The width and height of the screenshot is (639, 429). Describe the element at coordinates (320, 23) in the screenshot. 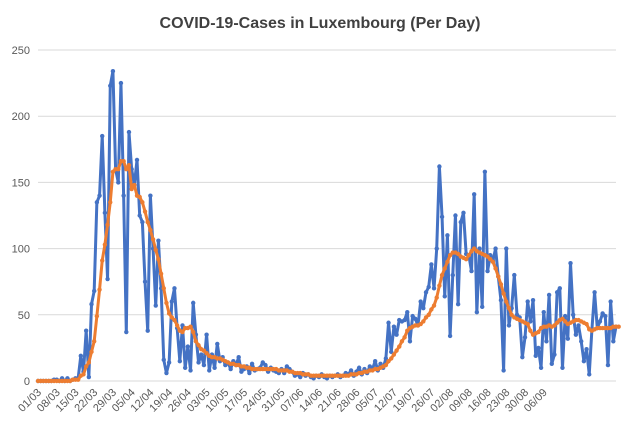

I see `chart-title: COVID-19-Cases in Luxembourg (Per Day)` at that location.